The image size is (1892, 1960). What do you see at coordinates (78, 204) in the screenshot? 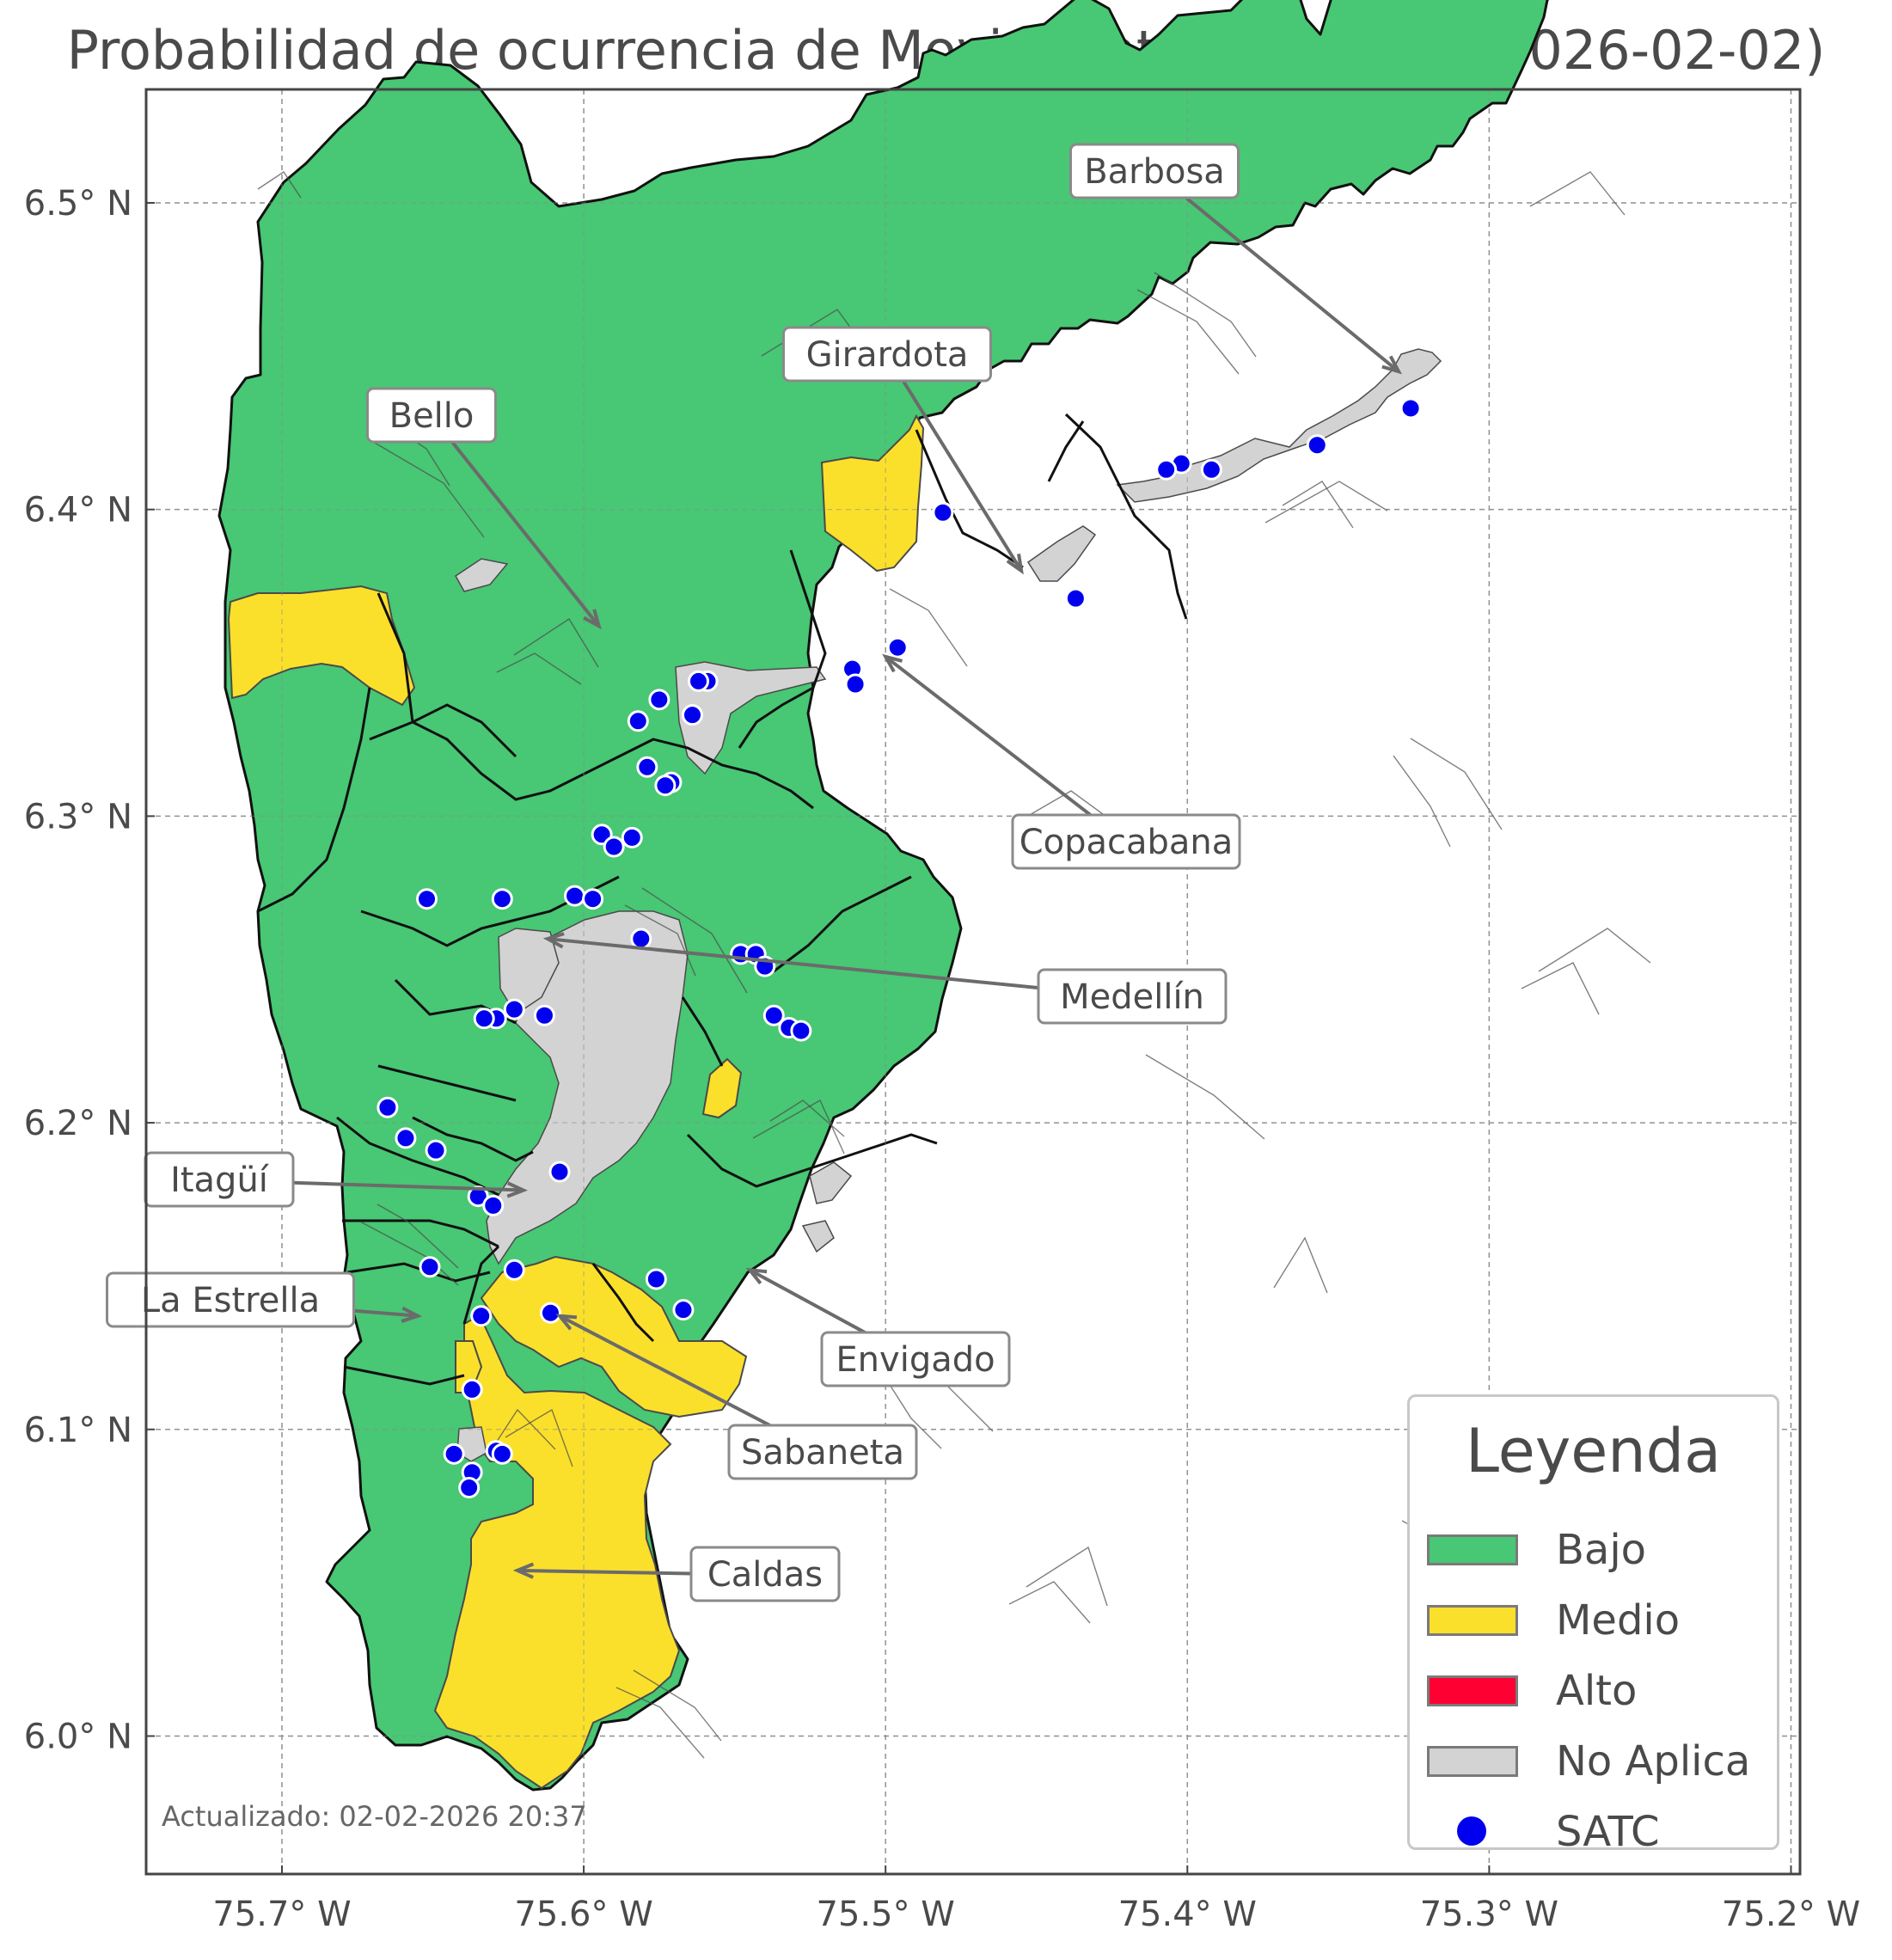
I see `y-tick-label: 6.5° N` at bounding box center [78, 204].